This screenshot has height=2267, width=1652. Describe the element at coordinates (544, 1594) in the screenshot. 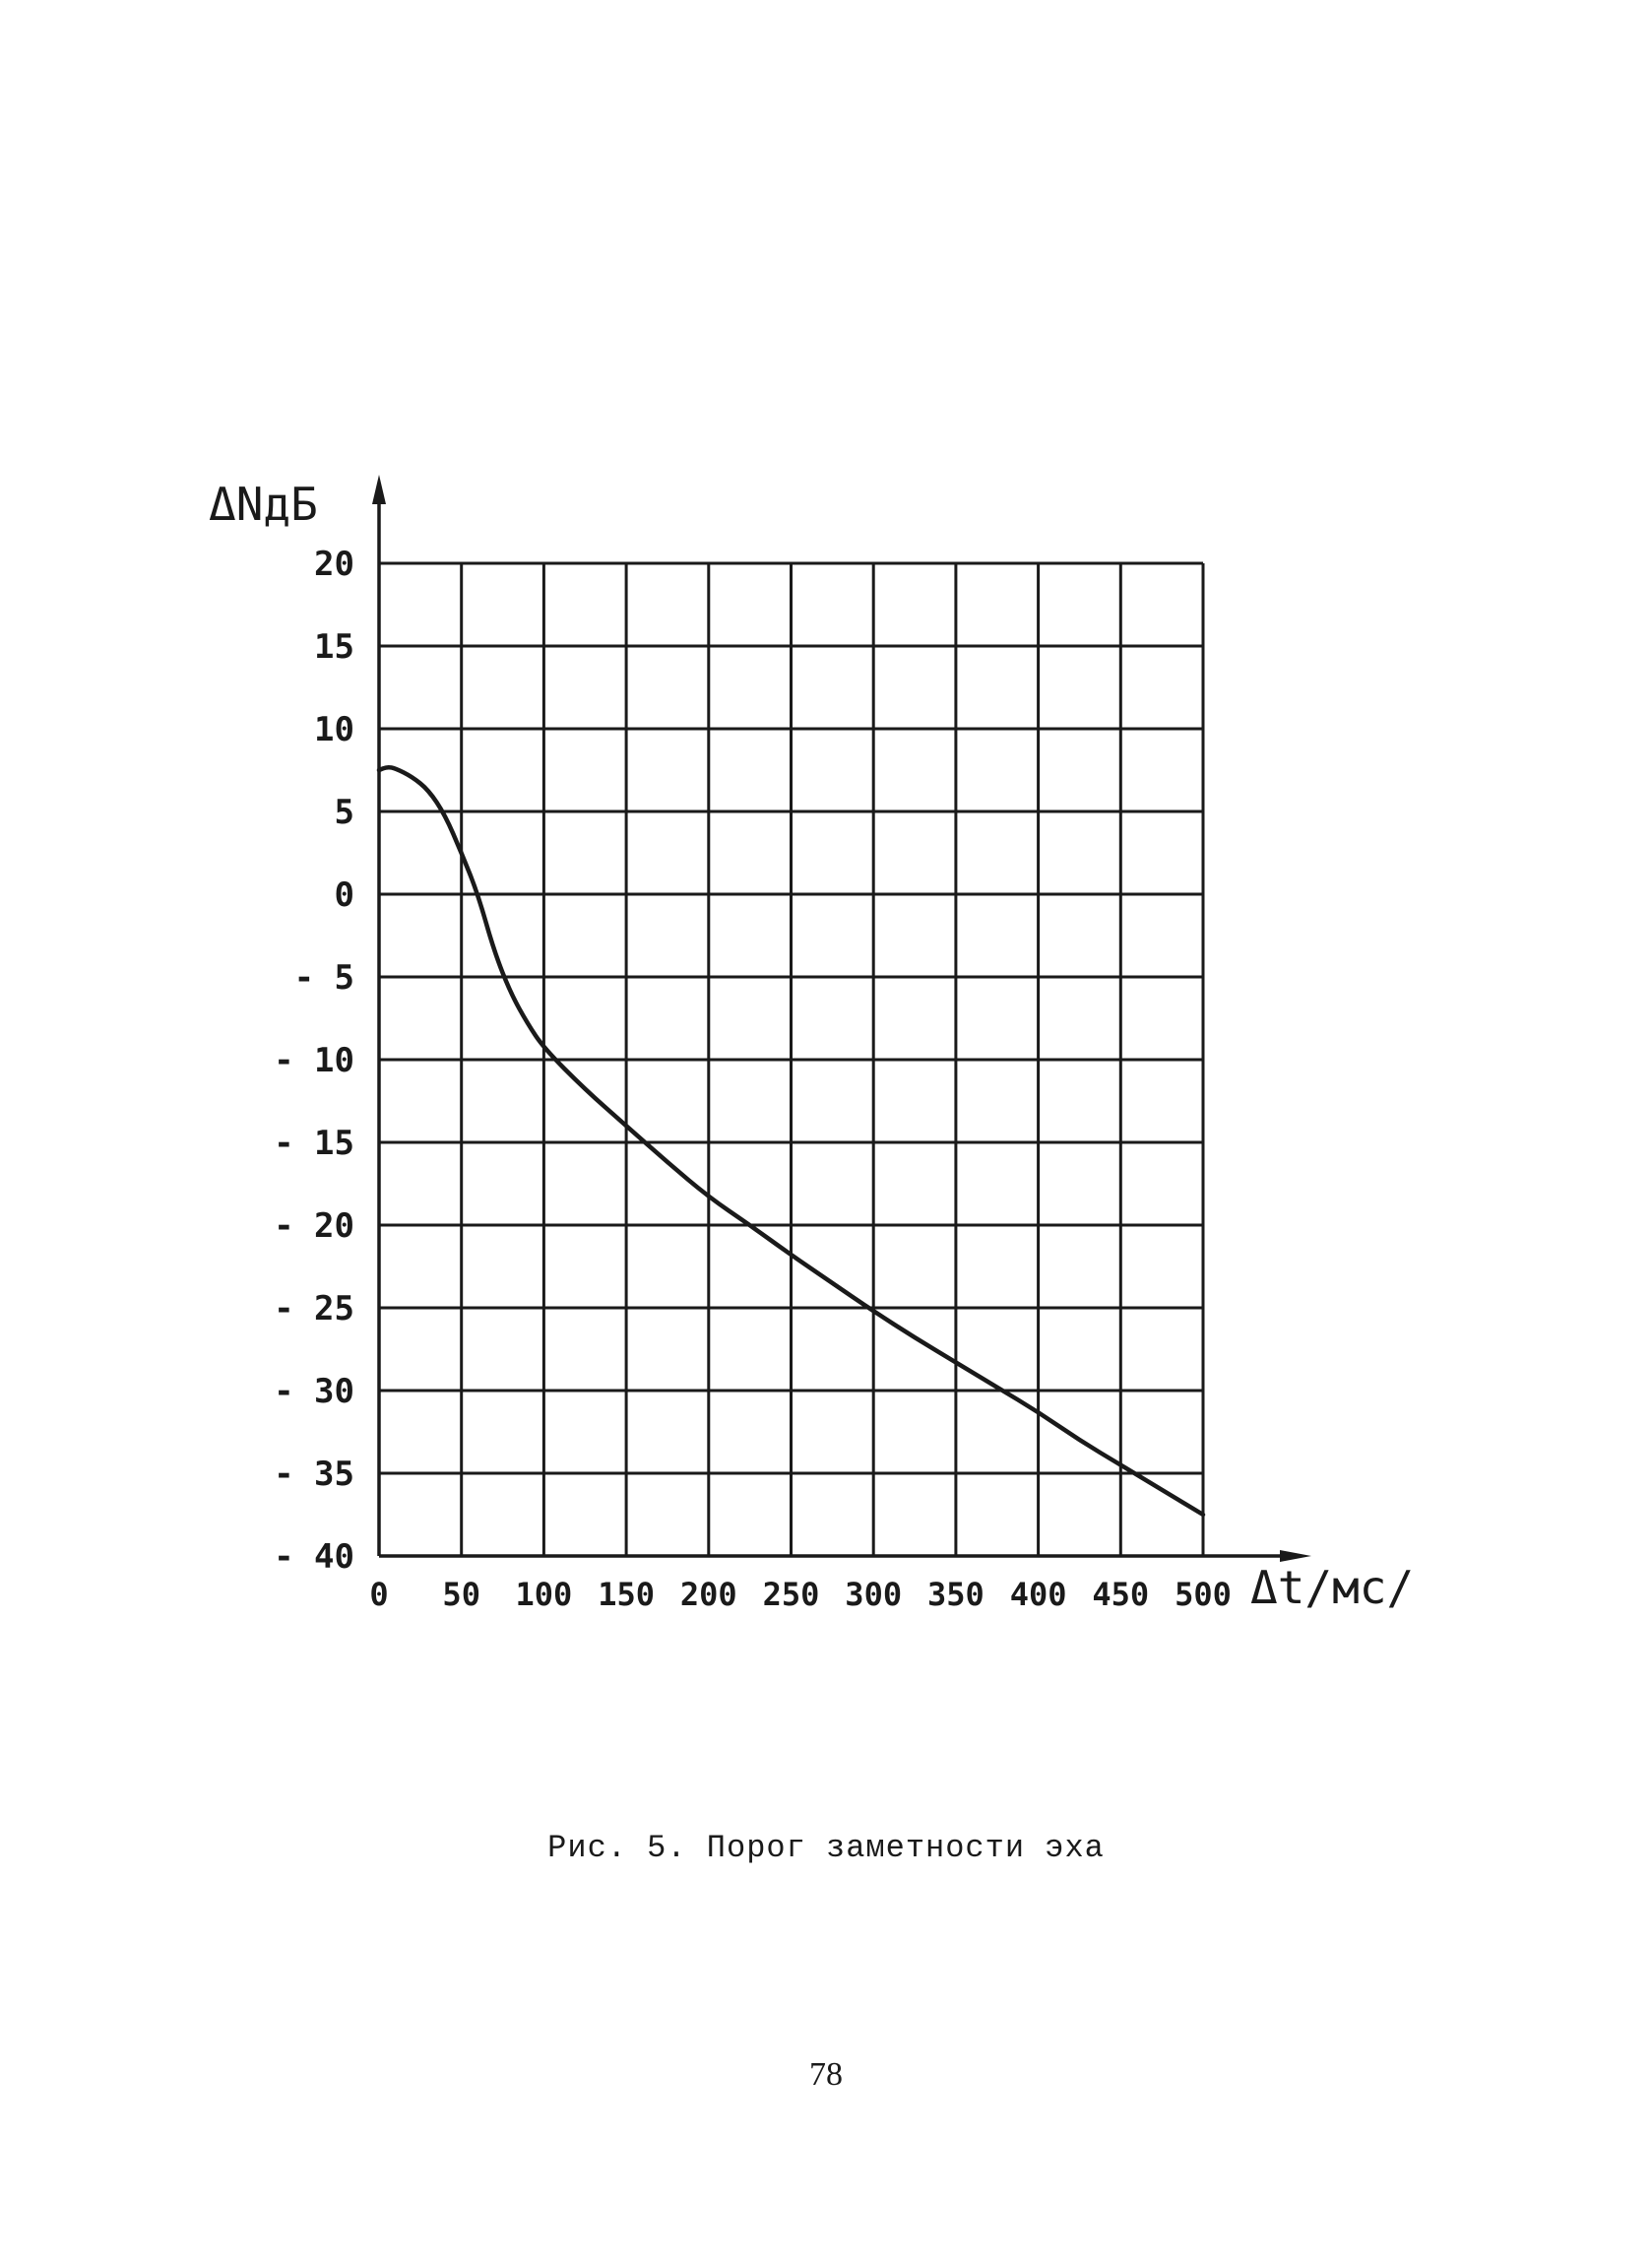

I see `x-tick-label: 100` at that location.